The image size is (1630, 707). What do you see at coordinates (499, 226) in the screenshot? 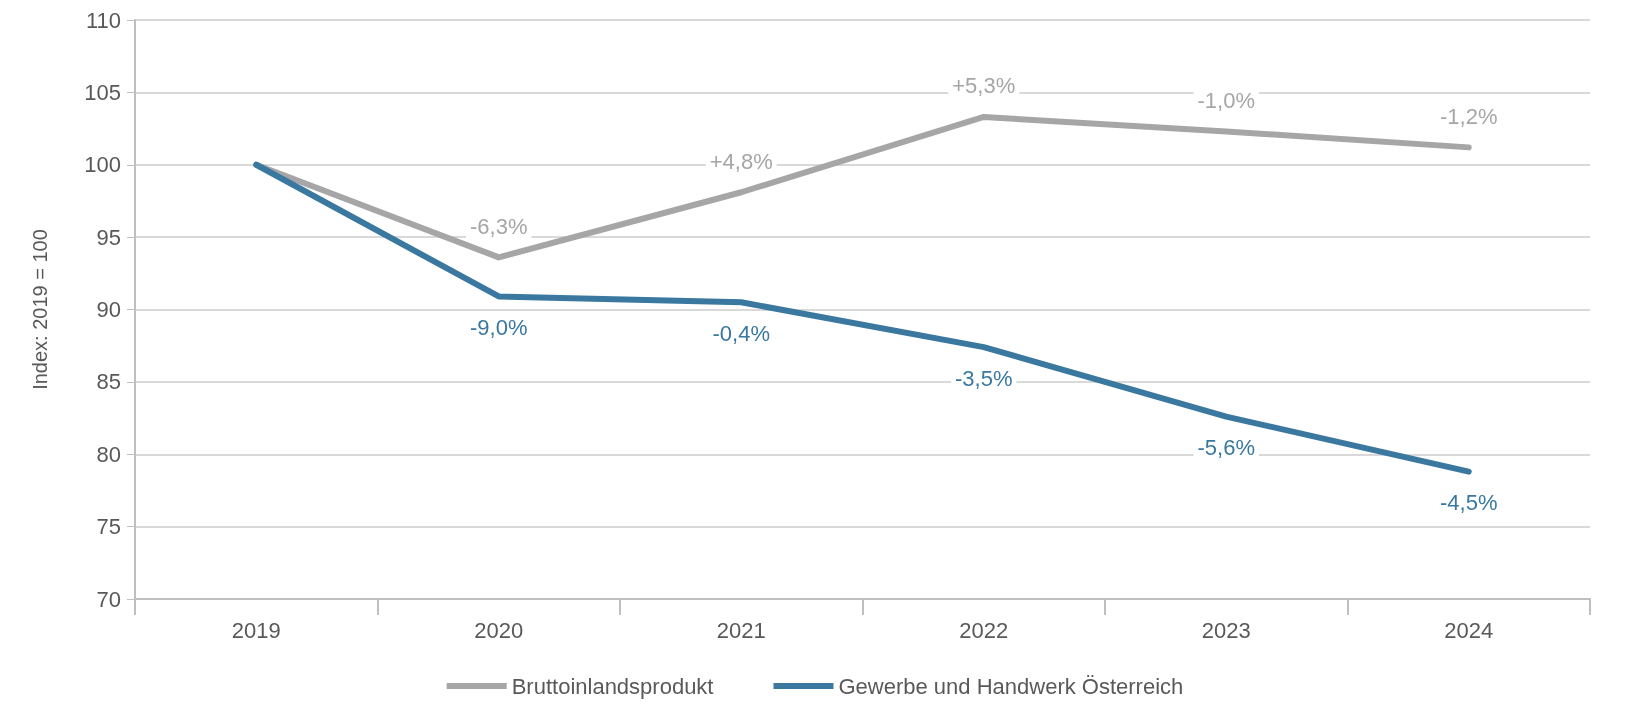
I see `annotation: -6,3%` at bounding box center [499, 226].